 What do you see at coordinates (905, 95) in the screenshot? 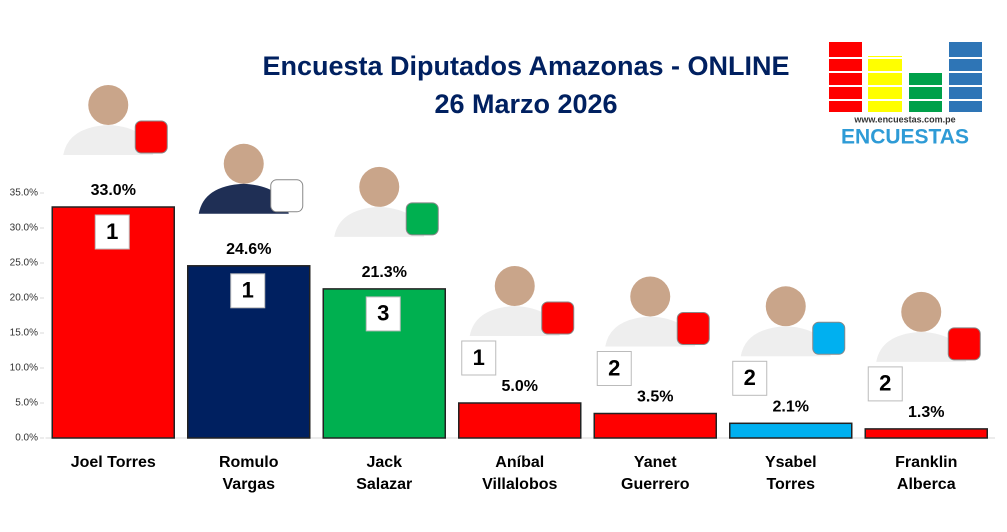
I see `logo: www.encuestas.com.pe ENCUESTAS` at bounding box center [905, 95].